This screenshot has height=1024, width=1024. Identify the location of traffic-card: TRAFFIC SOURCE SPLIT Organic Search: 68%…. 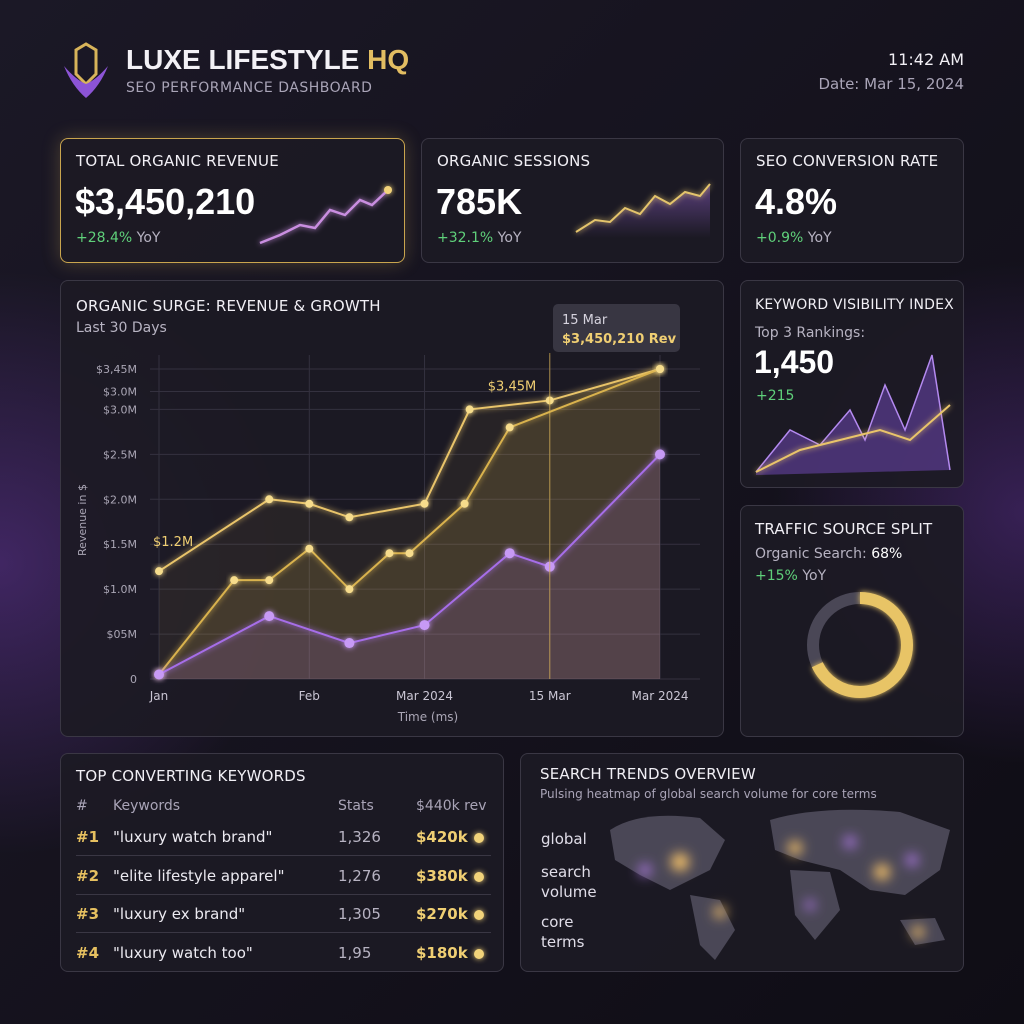
(852, 621).